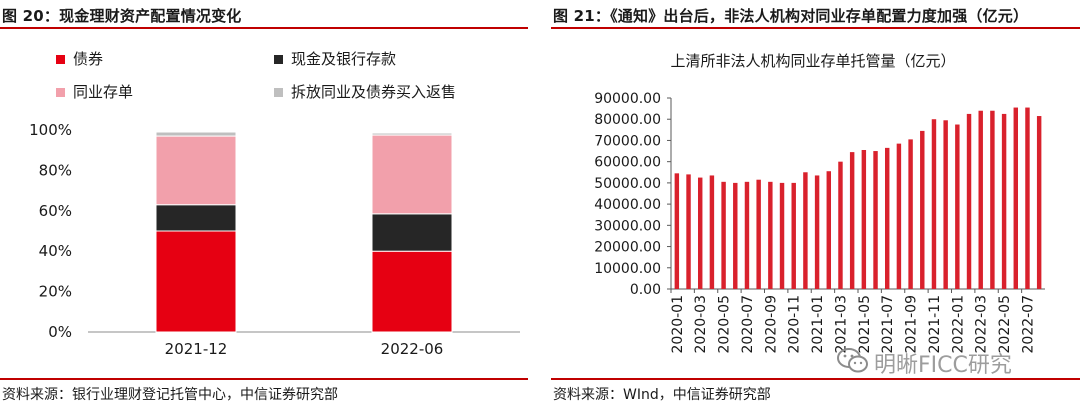 The image size is (1080, 409). Describe the element at coordinates (678, 324) in the screenshot. I see `x-tick-label: 2020-01` at that location.